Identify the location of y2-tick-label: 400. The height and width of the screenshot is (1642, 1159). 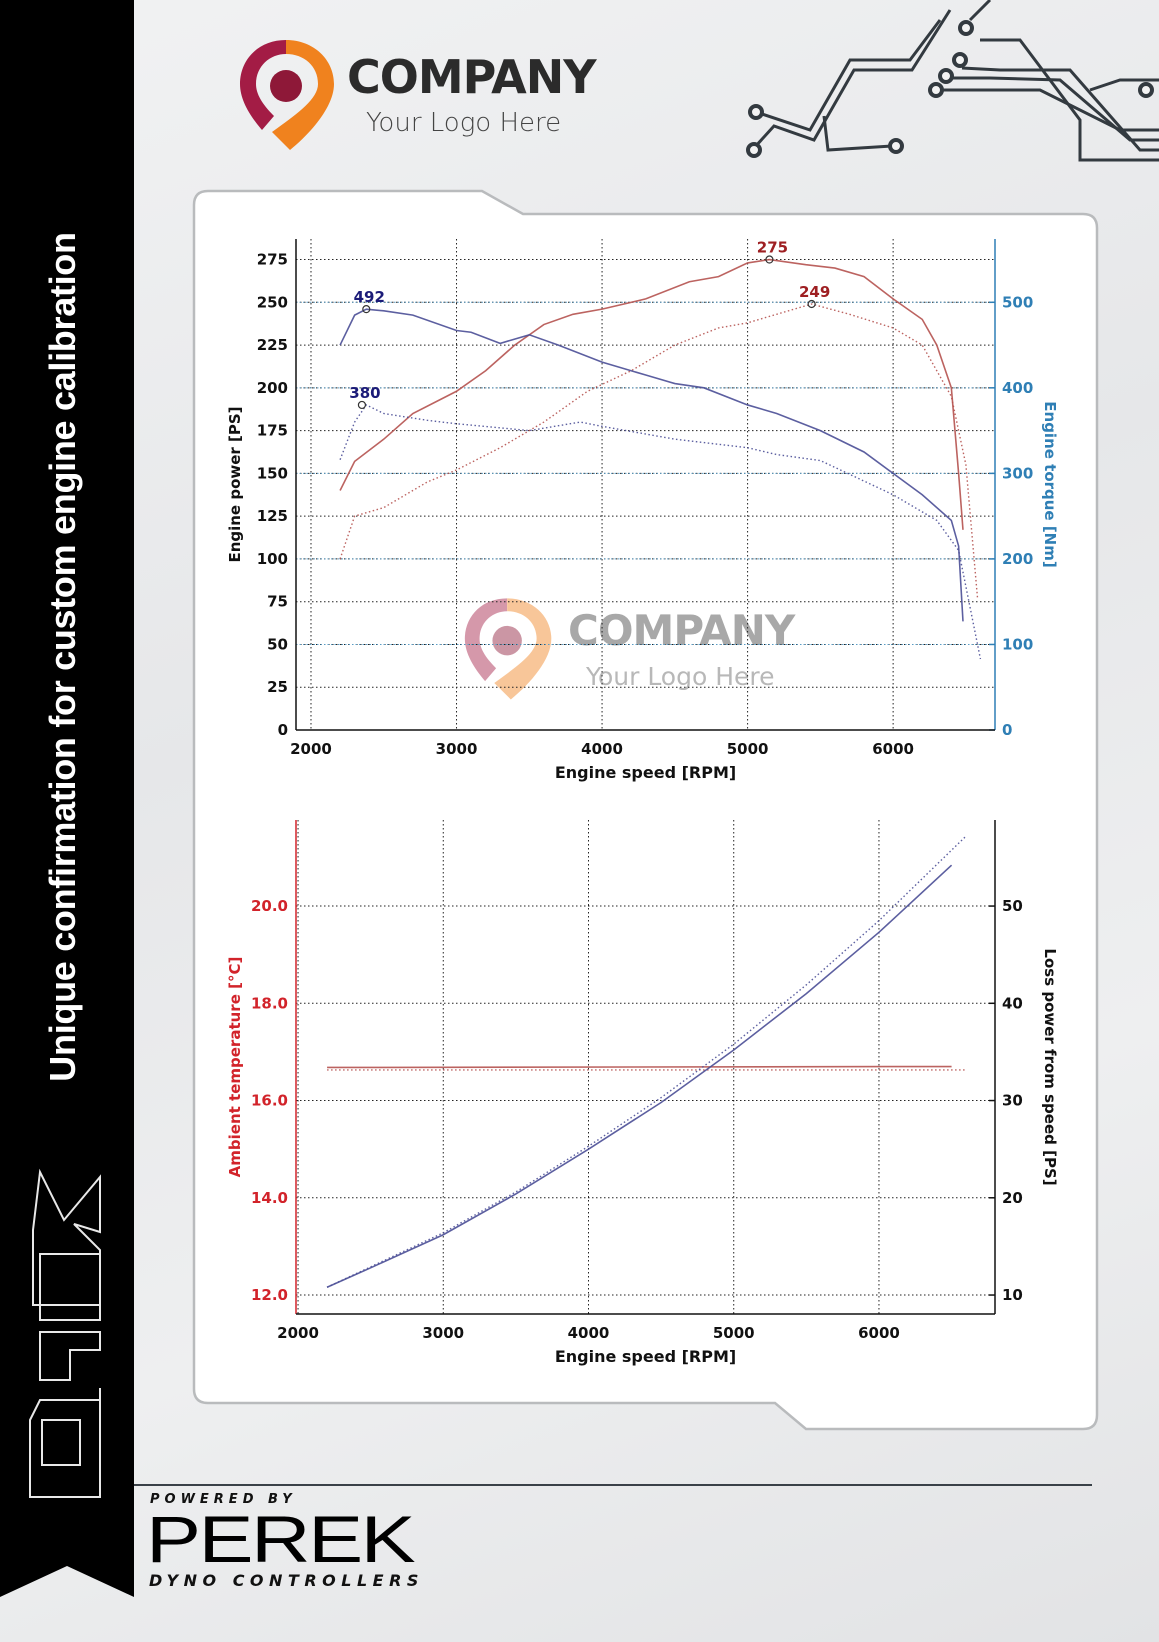
(1017, 388).